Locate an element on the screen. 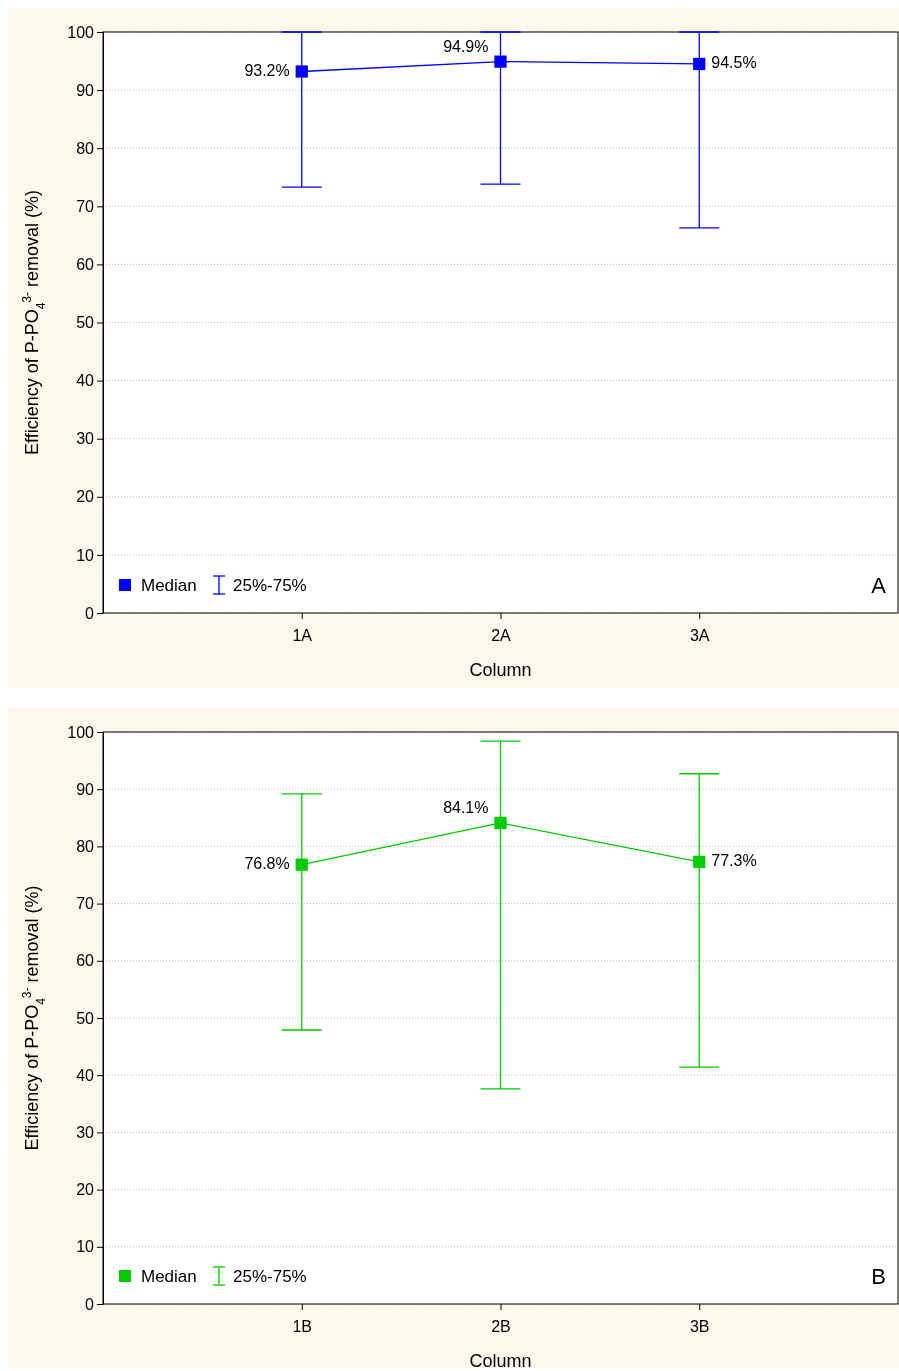 Image resolution: width=899 pixels, height=1371 pixels. x-tick-label: 1A is located at coordinates (302, 636).